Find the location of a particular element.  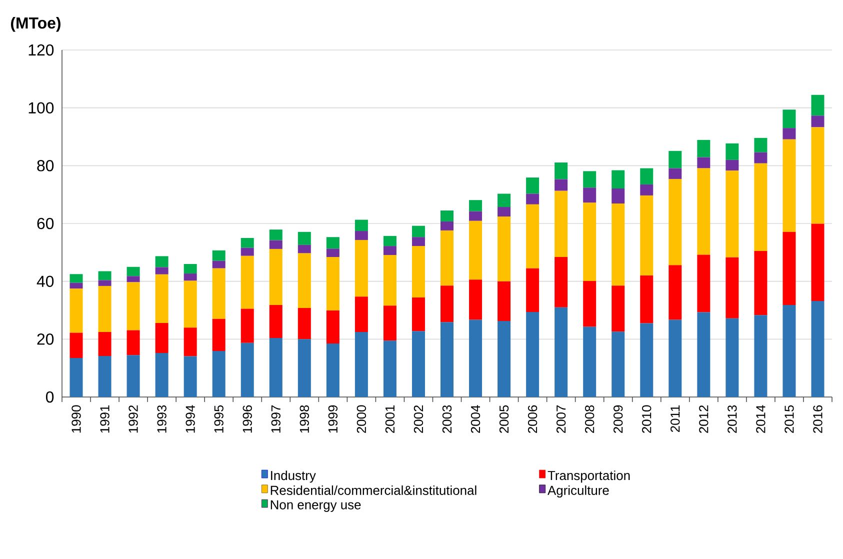

x-tick-label: 2004 is located at coordinates (475, 419).